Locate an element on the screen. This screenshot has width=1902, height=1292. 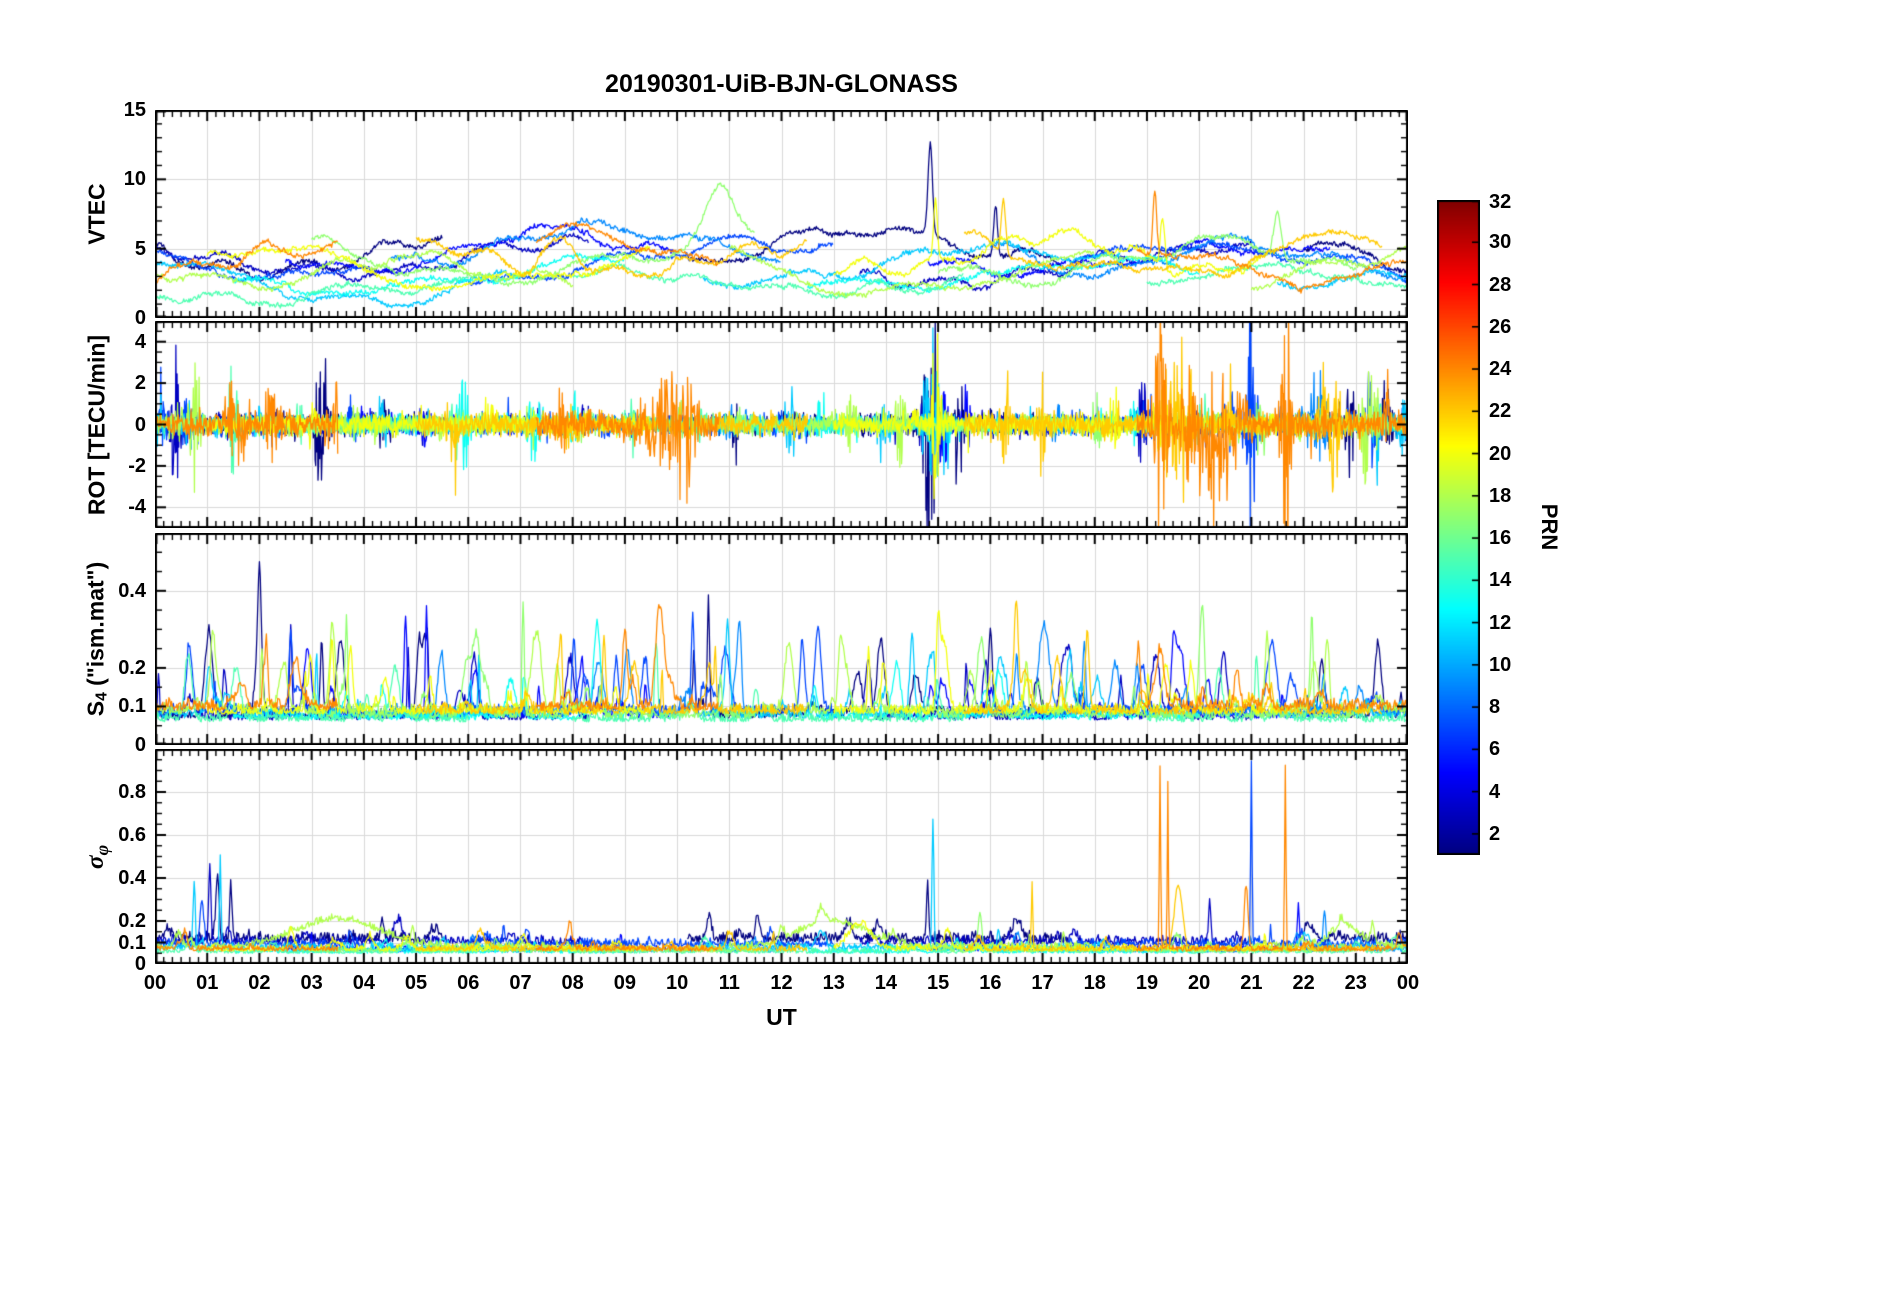
colorbar-tick-label: 22 is located at coordinates (1500, 411).